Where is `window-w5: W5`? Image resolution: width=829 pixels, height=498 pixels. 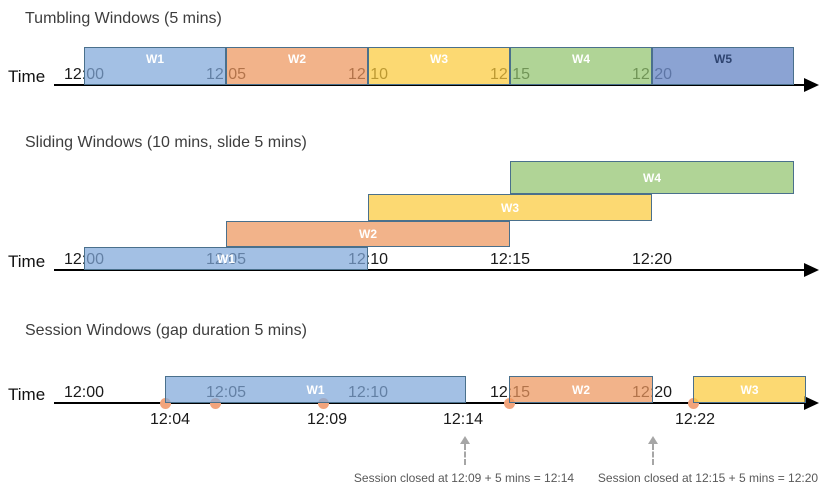 window-w5: W5 is located at coordinates (723, 66).